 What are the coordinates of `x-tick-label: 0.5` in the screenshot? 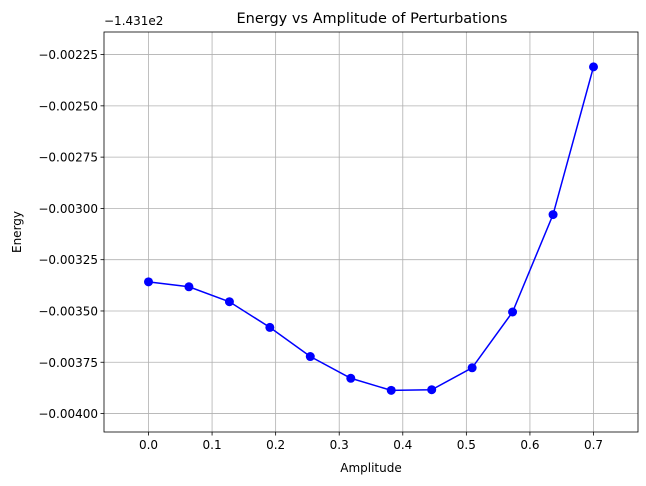 It's located at (466, 445).